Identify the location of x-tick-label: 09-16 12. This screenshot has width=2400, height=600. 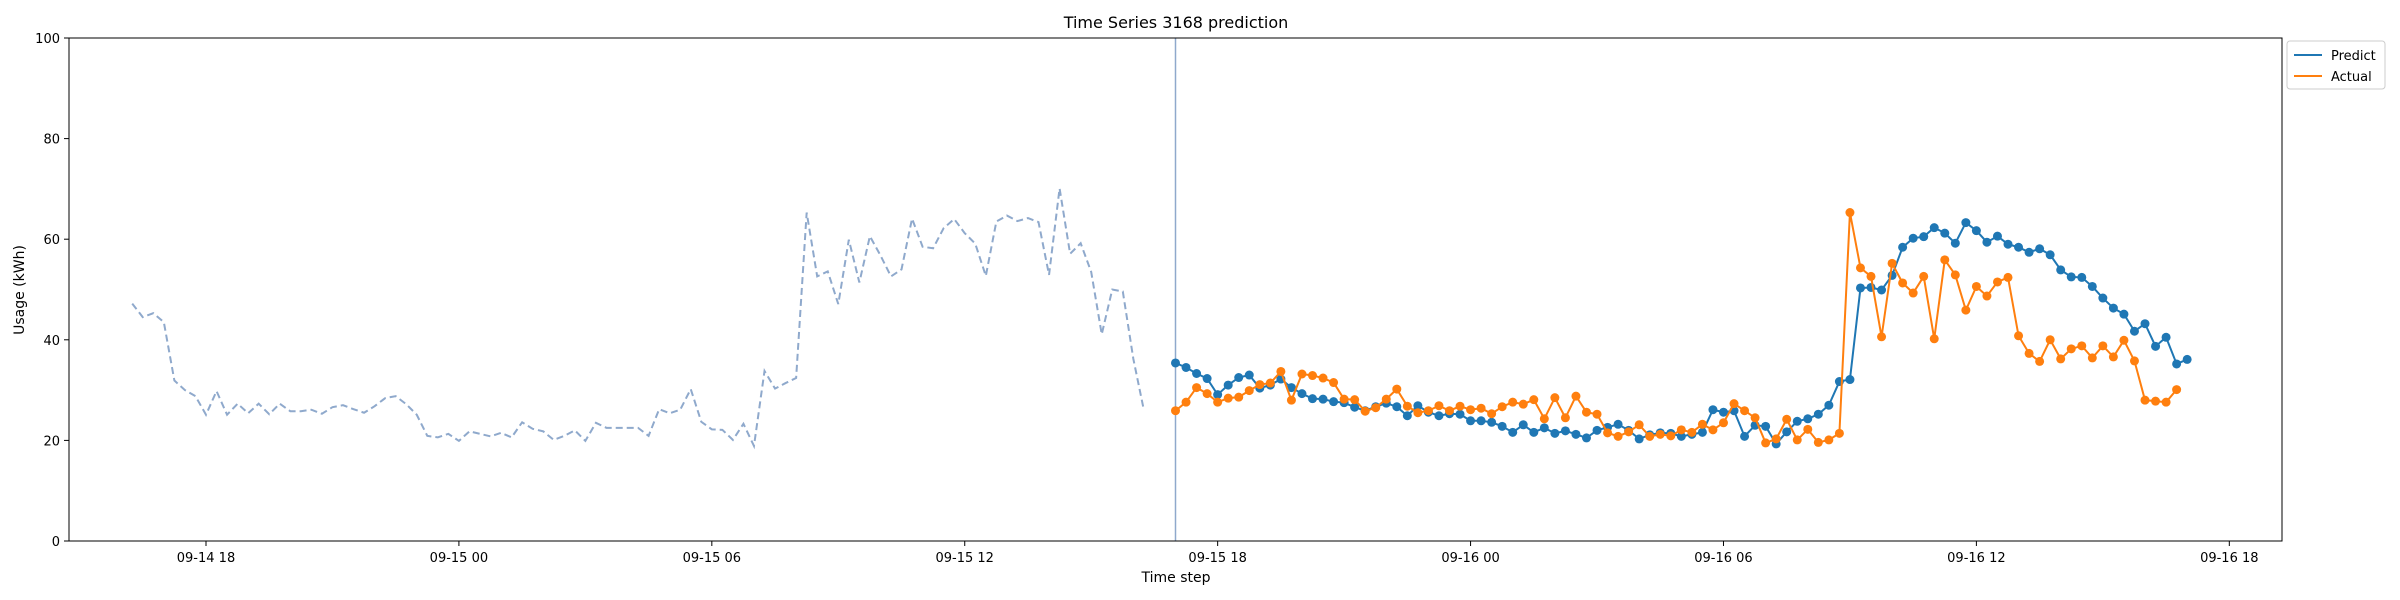
(1976, 558).